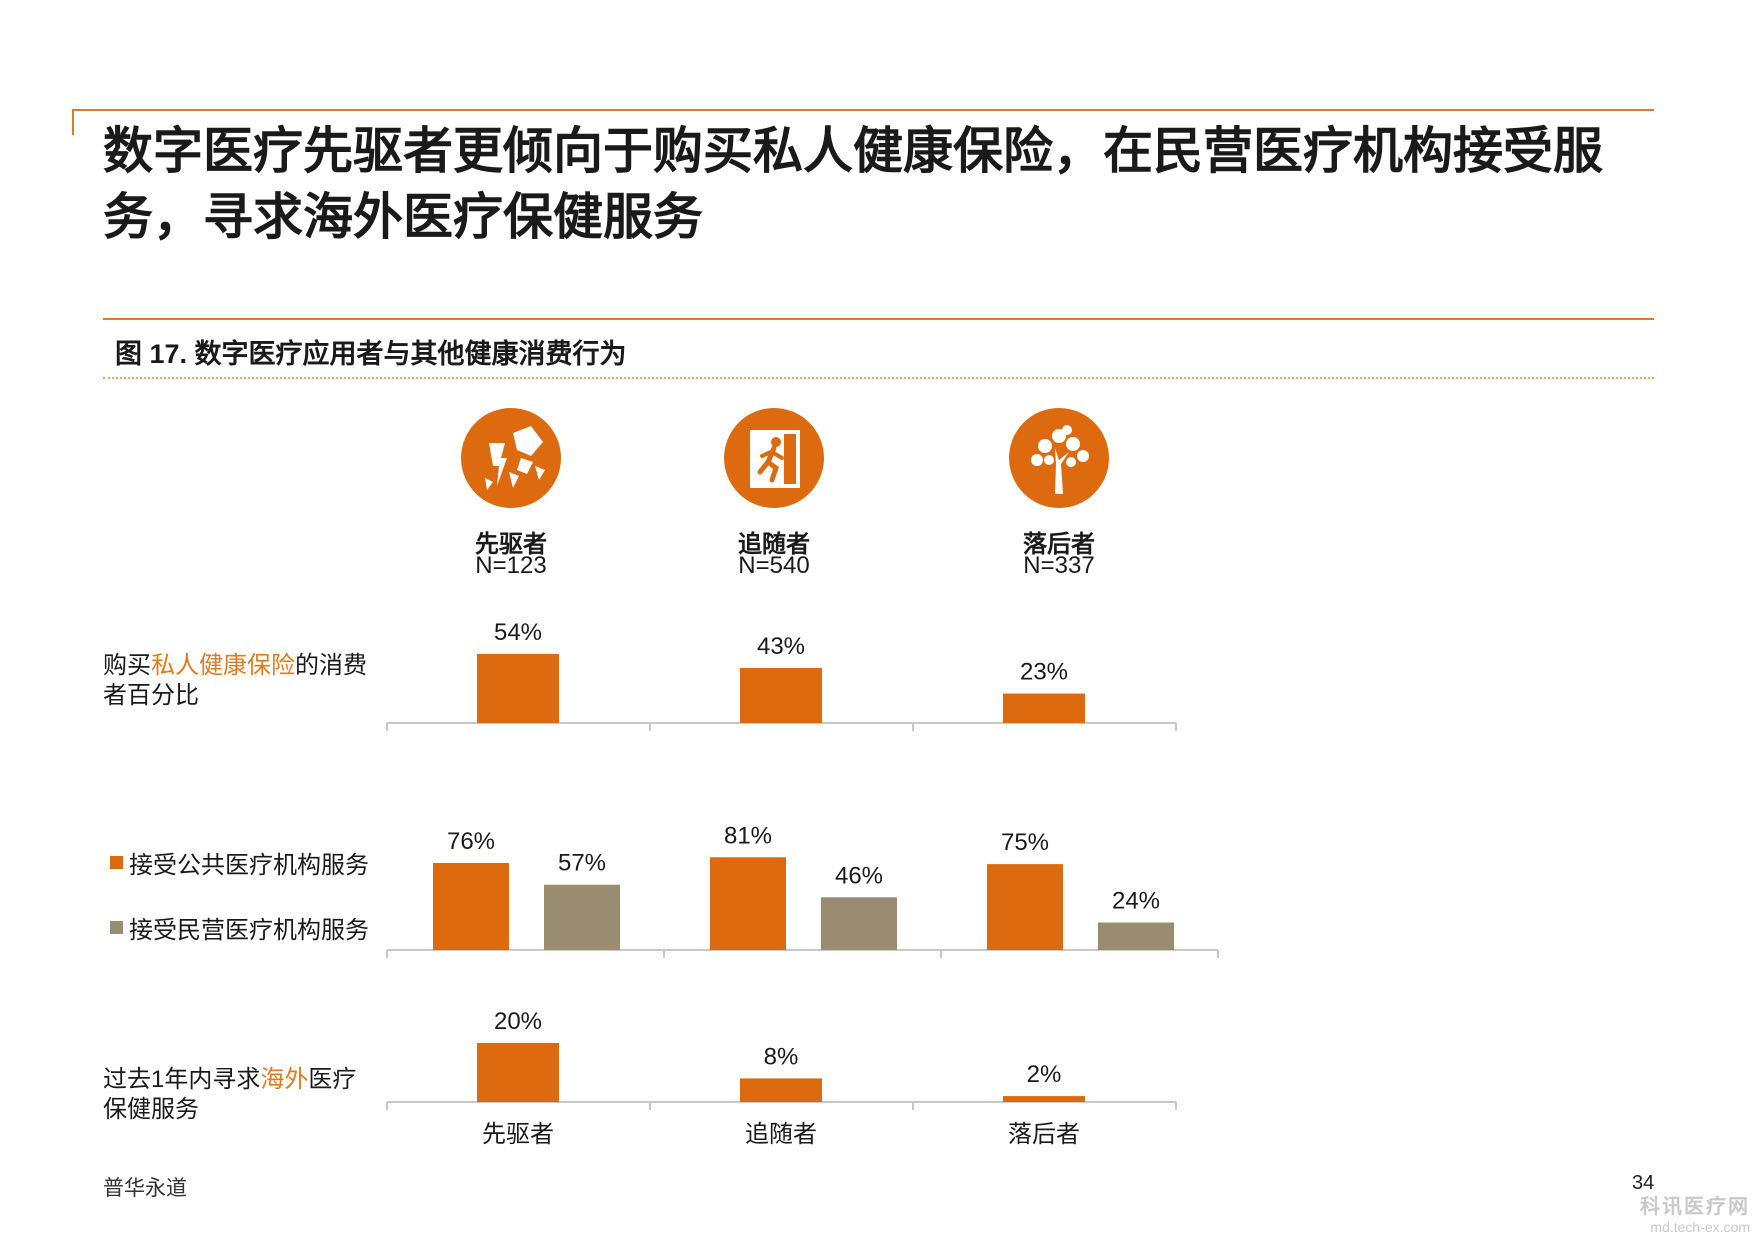 This screenshot has height=1240, width=1754. Describe the element at coordinates (774, 544) in the screenshot. I see `category-header-name: 追随者` at that location.